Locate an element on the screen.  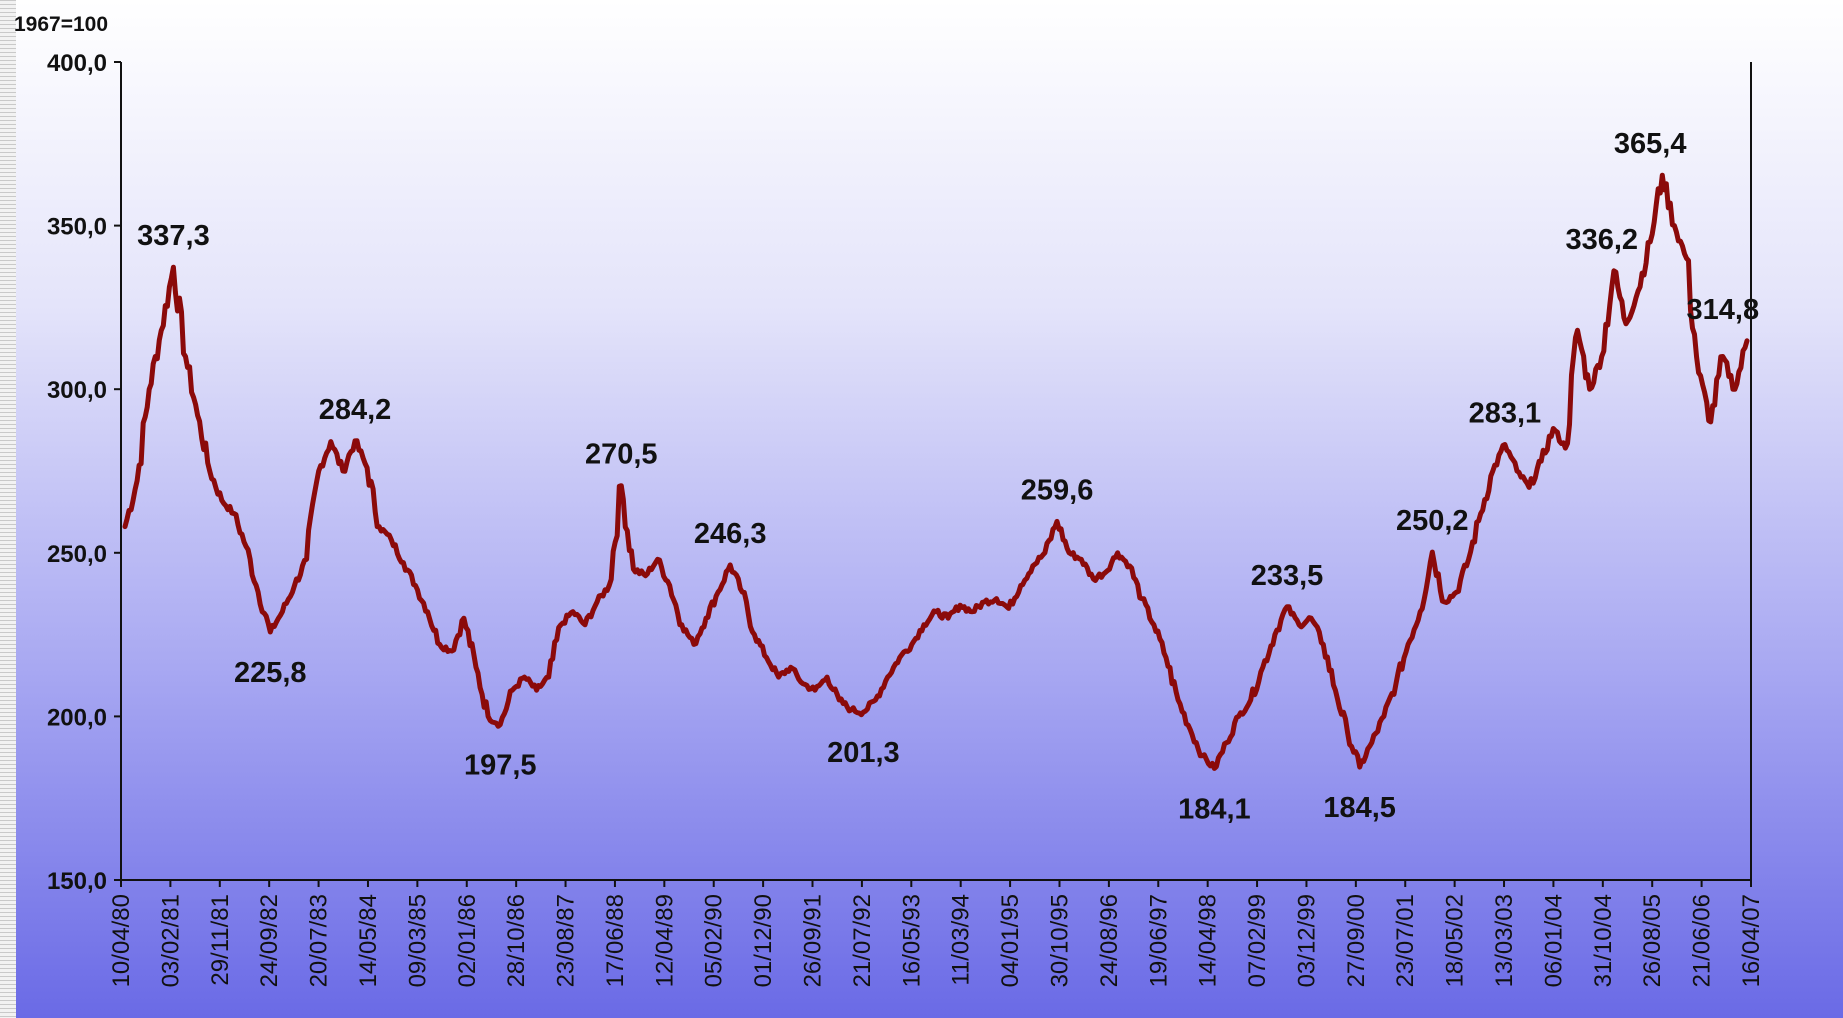
unit-label: 1967=100 is located at coordinates (61, 24).